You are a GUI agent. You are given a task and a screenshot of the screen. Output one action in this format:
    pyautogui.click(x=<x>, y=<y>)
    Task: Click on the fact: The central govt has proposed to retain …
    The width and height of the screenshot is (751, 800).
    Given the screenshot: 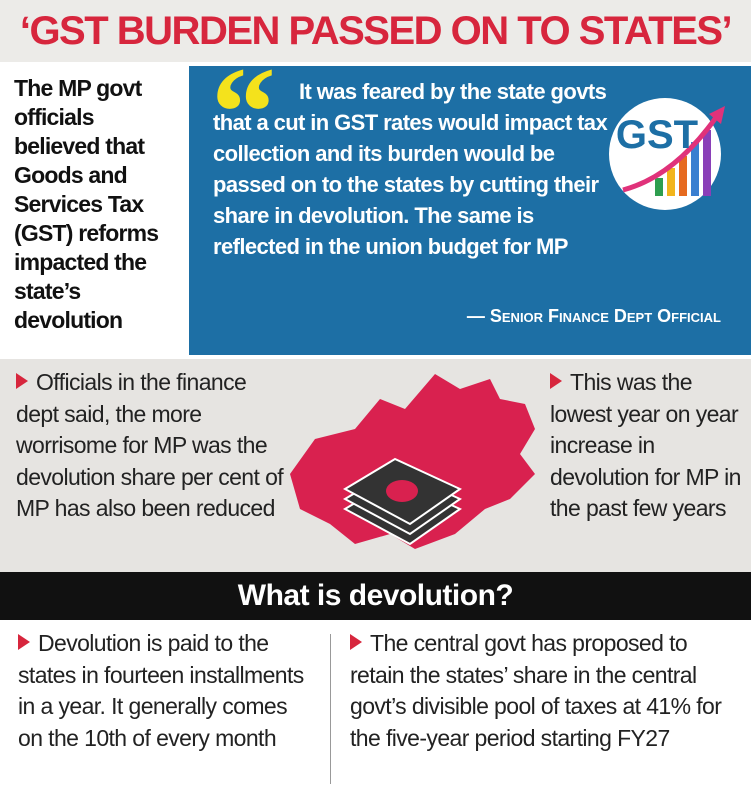 What is the action you would take?
    pyautogui.click(x=536, y=690)
    